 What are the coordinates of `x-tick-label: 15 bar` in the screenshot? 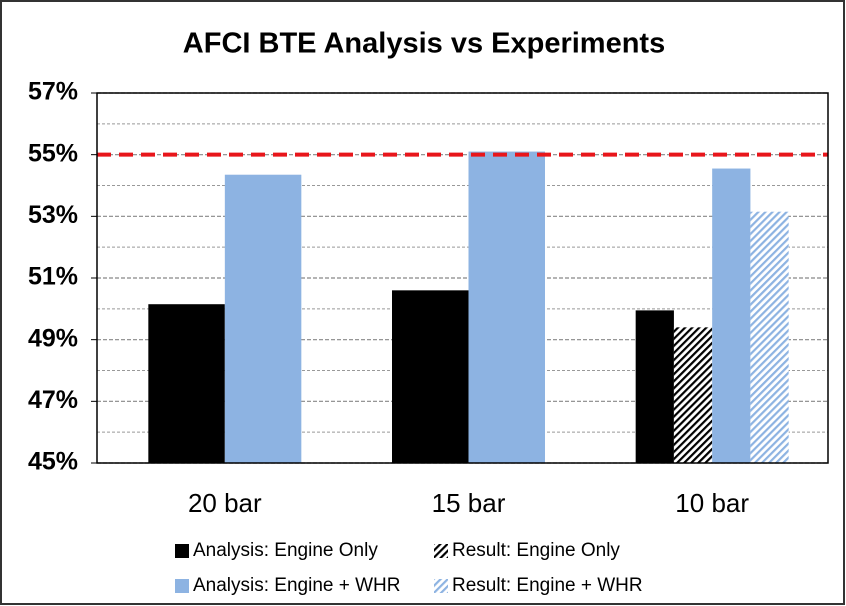 It's located at (469, 503).